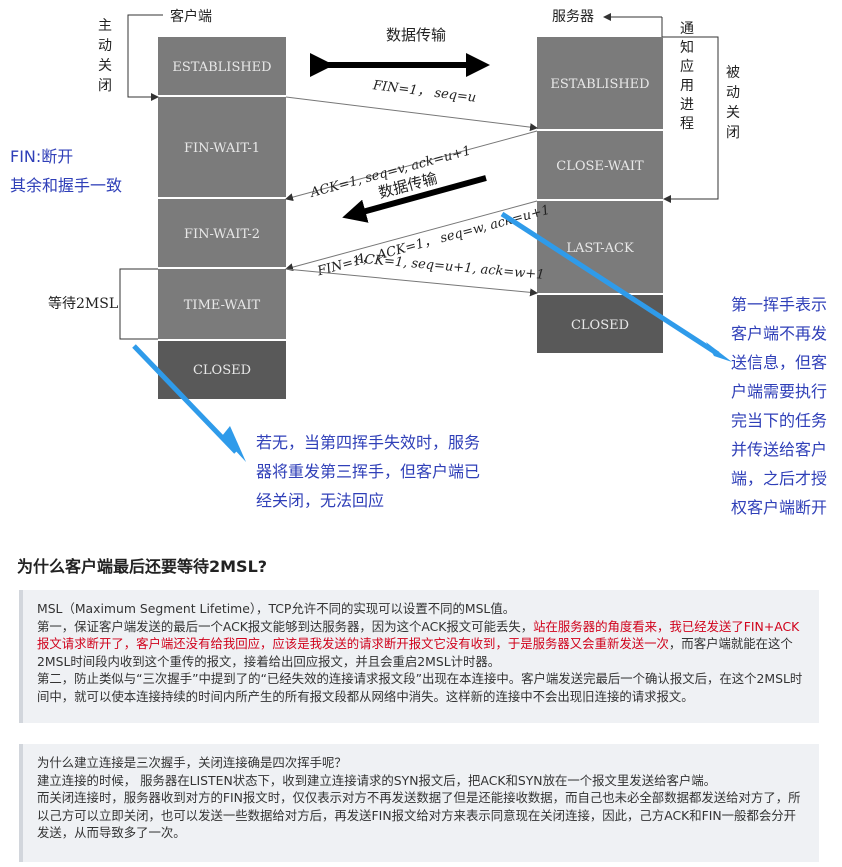 This screenshot has height=867, width=842. Describe the element at coordinates (83, 303) in the screenshot. I see `wait-2msl-label: 等待2MSL` at that location.